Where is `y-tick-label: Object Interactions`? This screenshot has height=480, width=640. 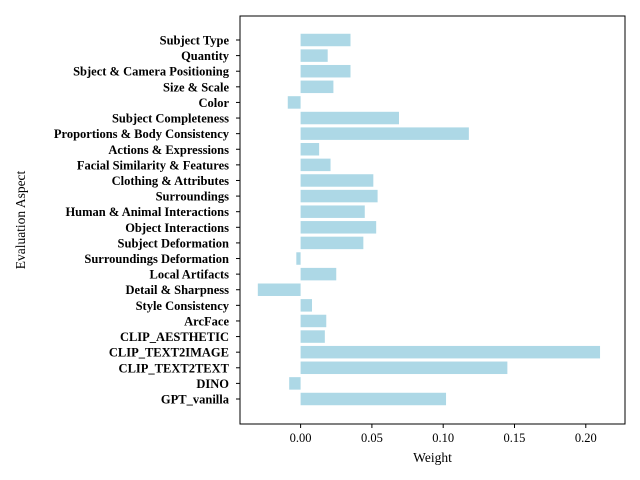
y-tick-label: Object Interactions is located at coordinates (177, 228).